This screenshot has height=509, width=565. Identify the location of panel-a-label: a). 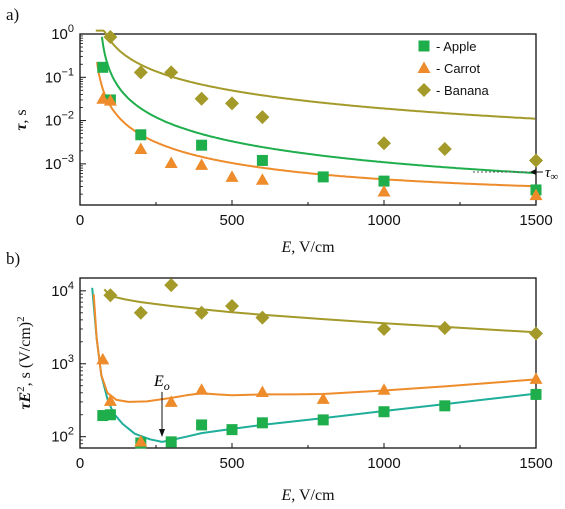
(12, 14).